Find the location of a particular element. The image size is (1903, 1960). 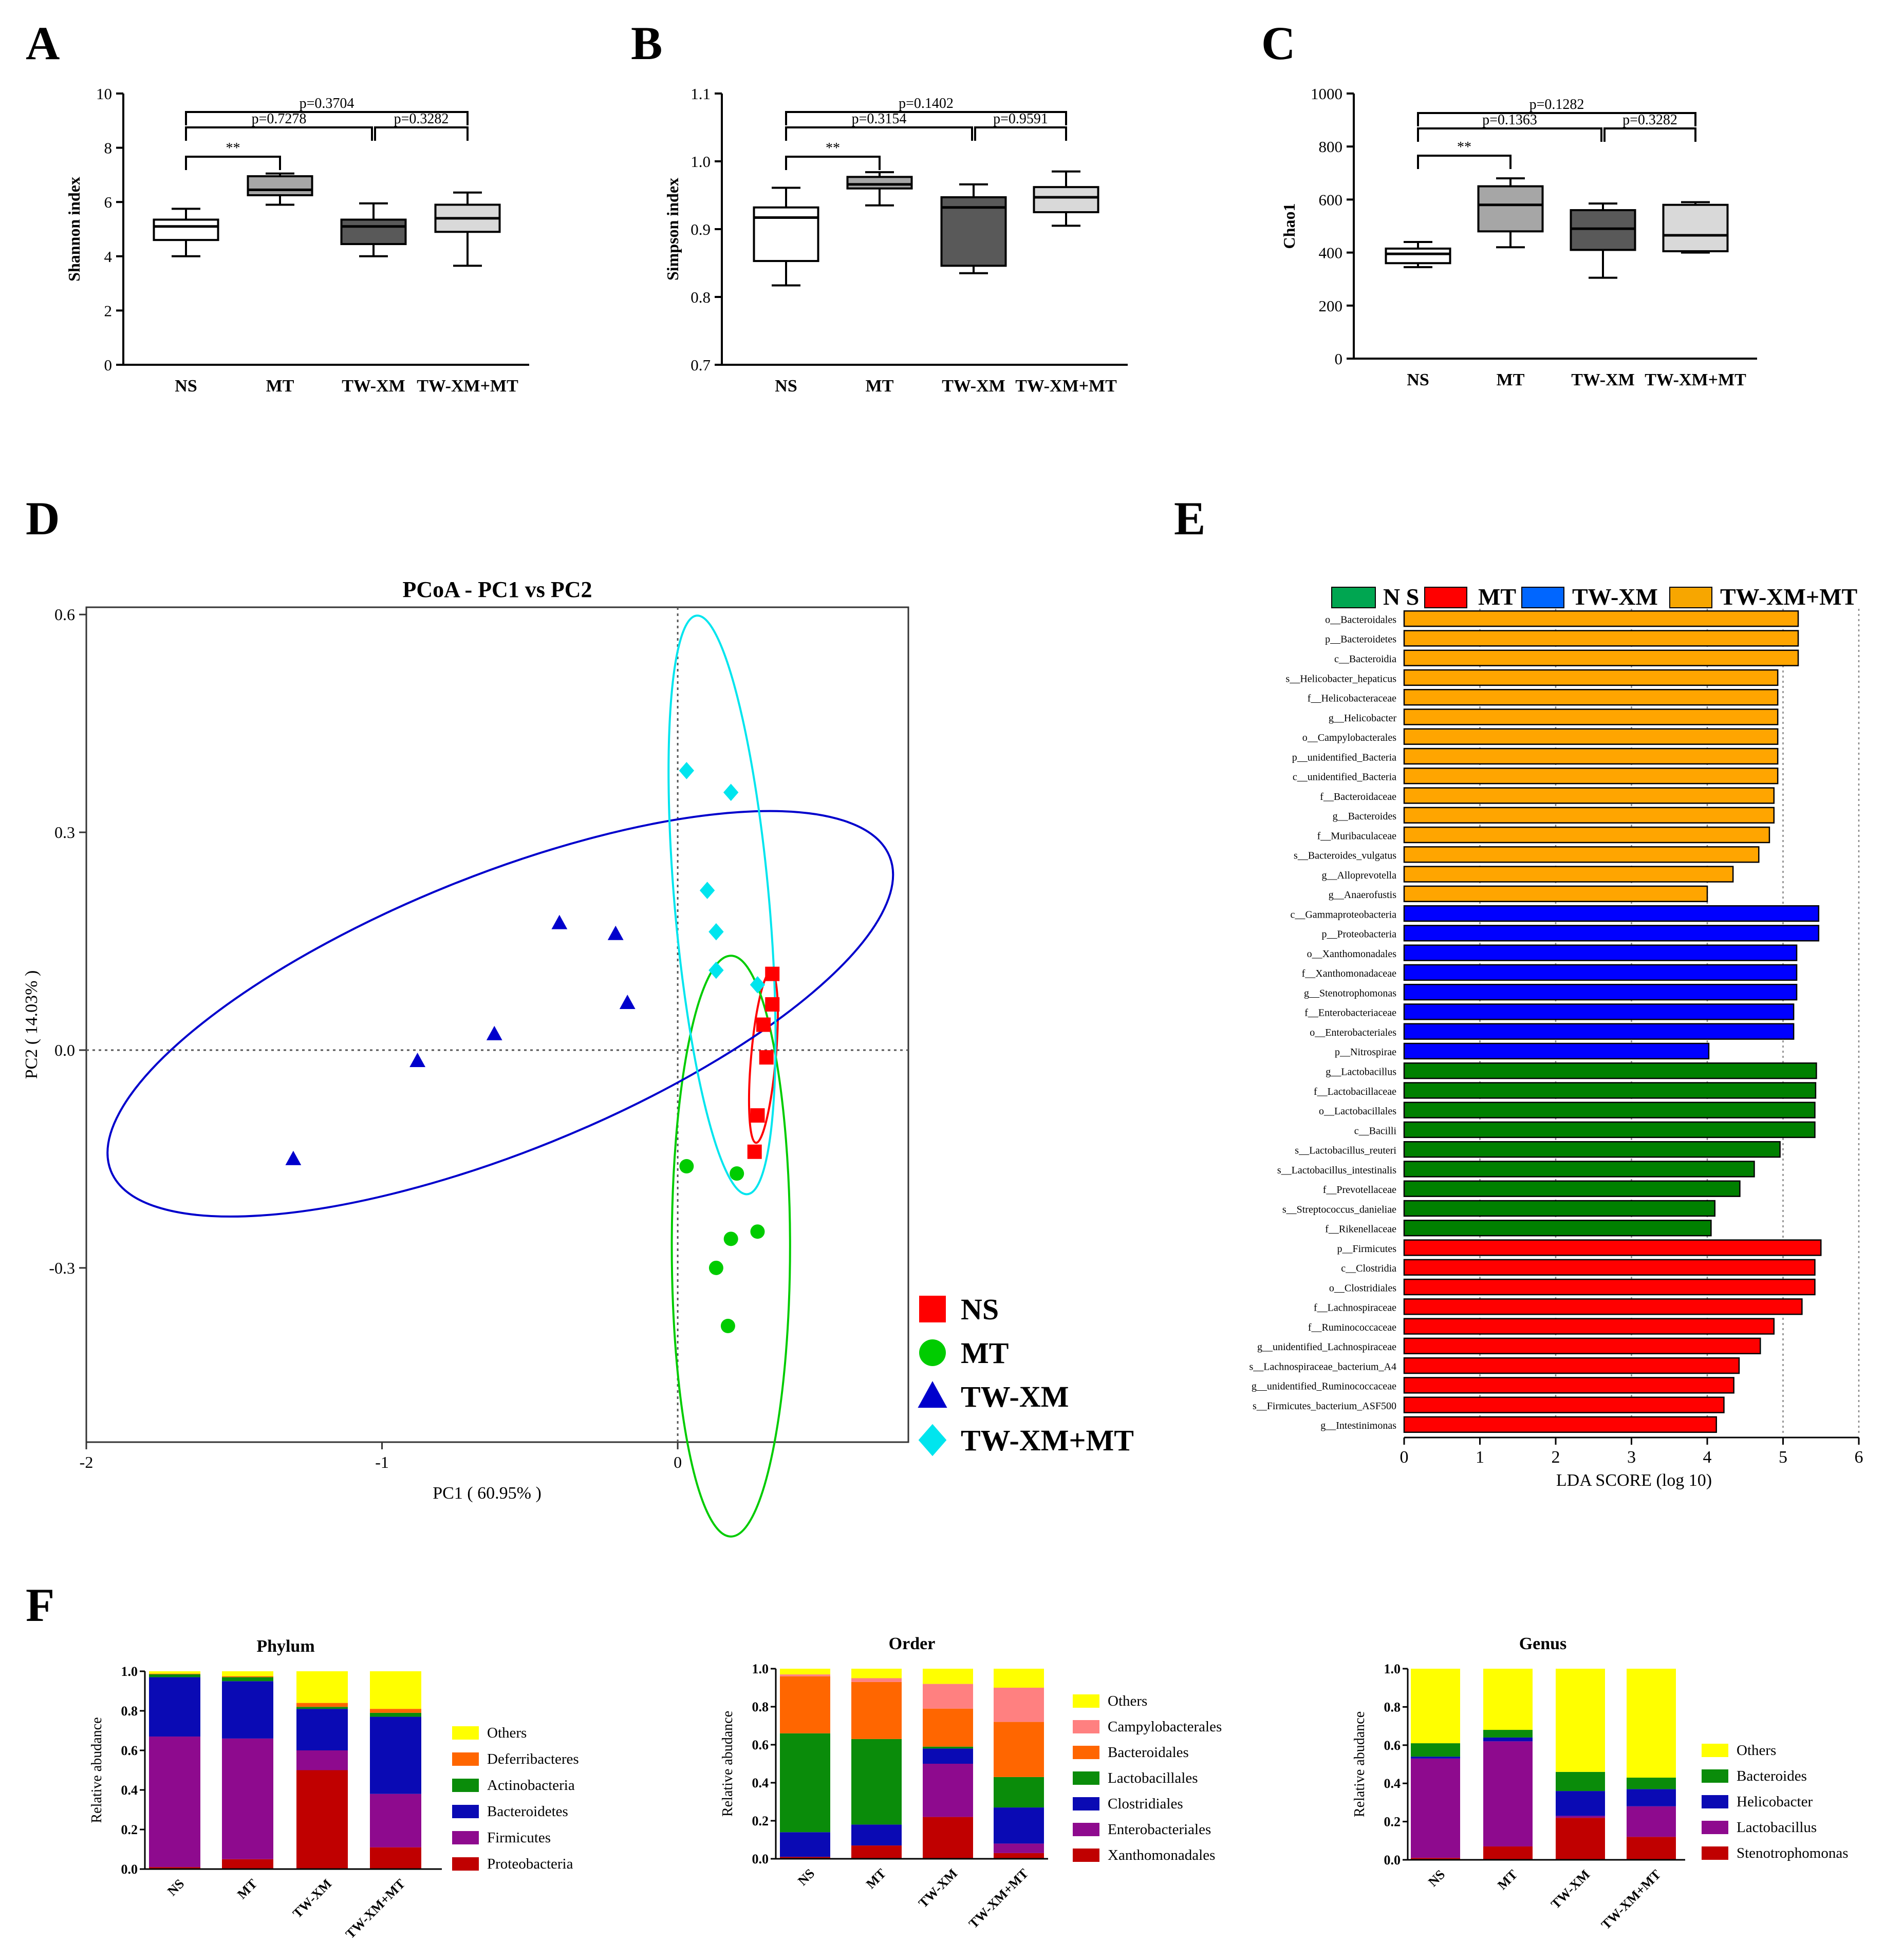

y-axis-title: Relative abudance is located at coordinates (97, 1770).